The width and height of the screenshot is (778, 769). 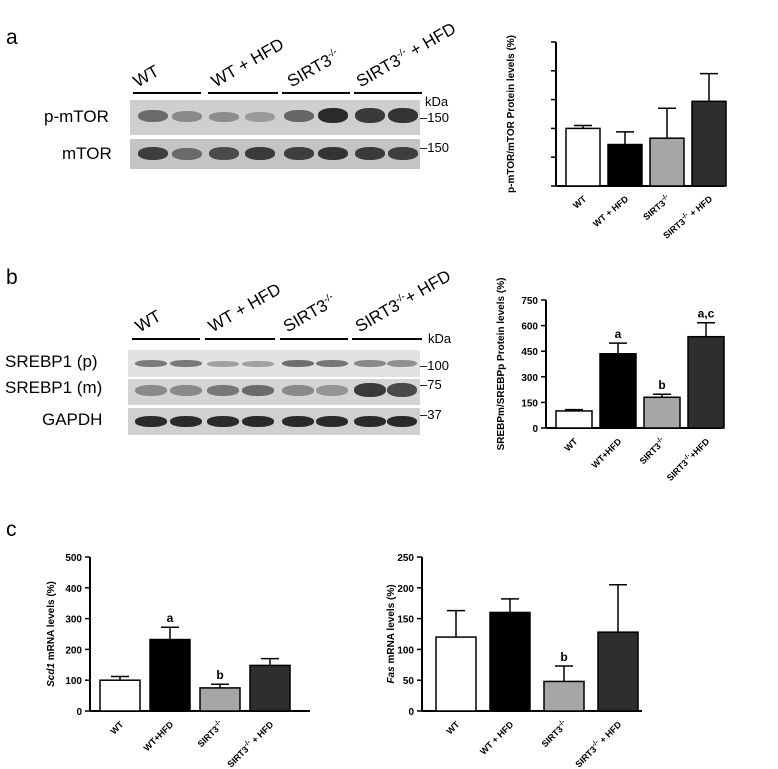 I want to click on y-tick-label: 500, so click(x=73, y=558).